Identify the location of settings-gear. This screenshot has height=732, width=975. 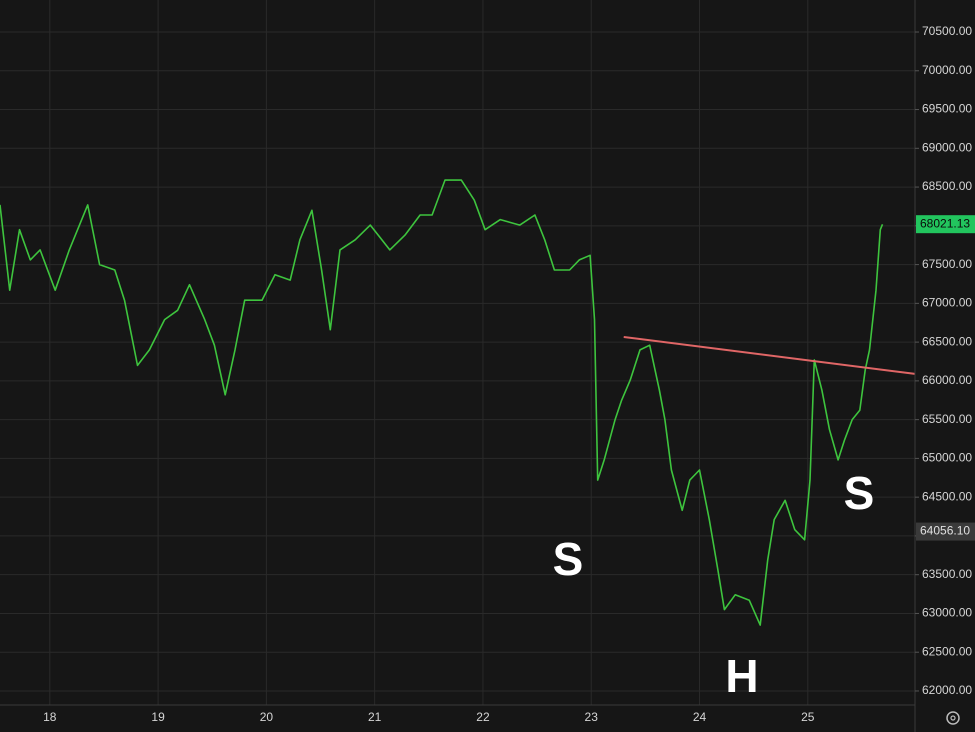
(953, 718).